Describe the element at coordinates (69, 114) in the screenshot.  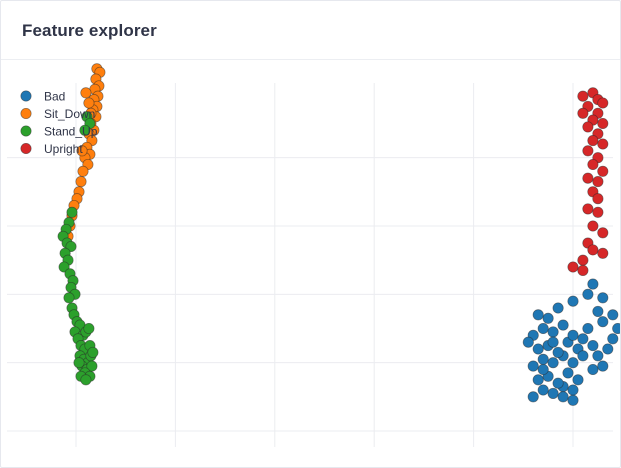
I see `legend-label: Sit_Down` at that location.